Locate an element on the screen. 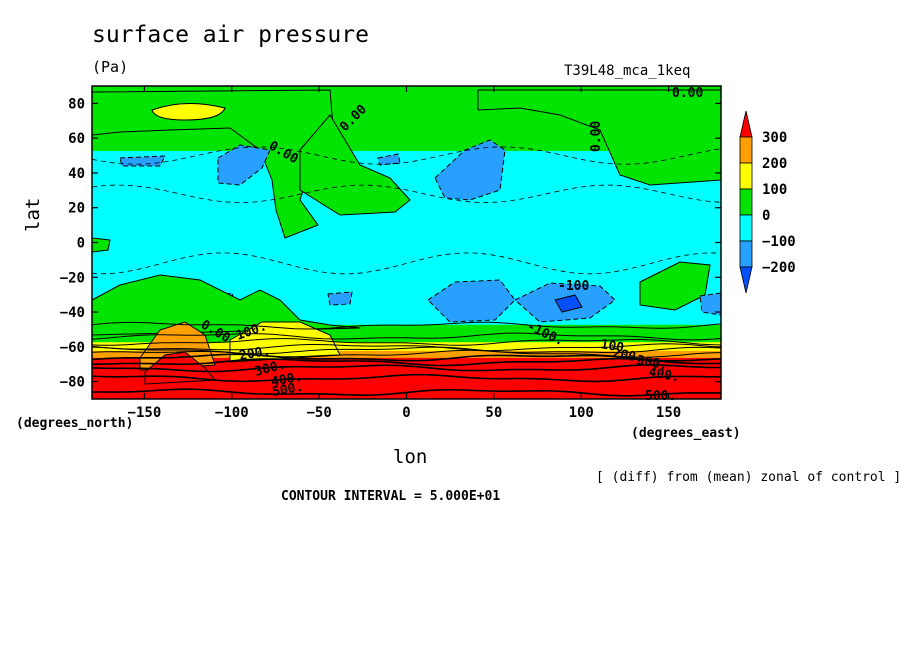 The image size is (904, 654). colorbar-bottom-arrow is located at coordinates (746, 280).